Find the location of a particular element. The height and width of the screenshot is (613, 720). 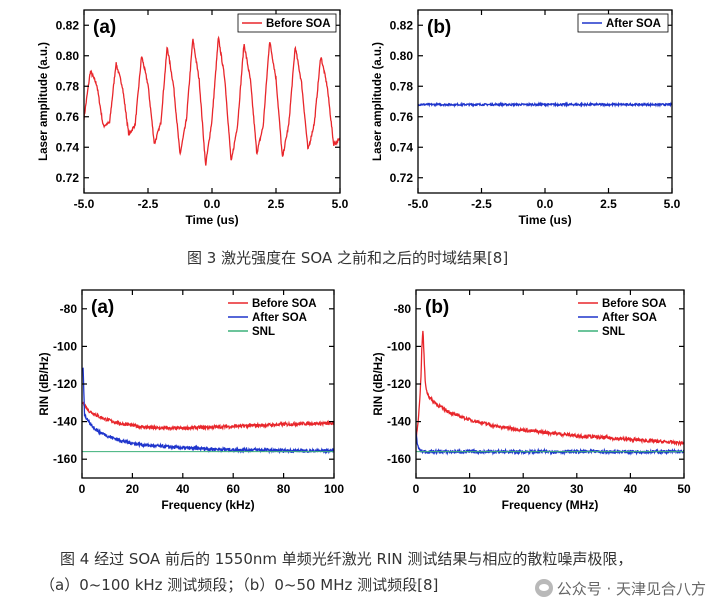

legend: Before SOA is located at coordinates (287, 23).